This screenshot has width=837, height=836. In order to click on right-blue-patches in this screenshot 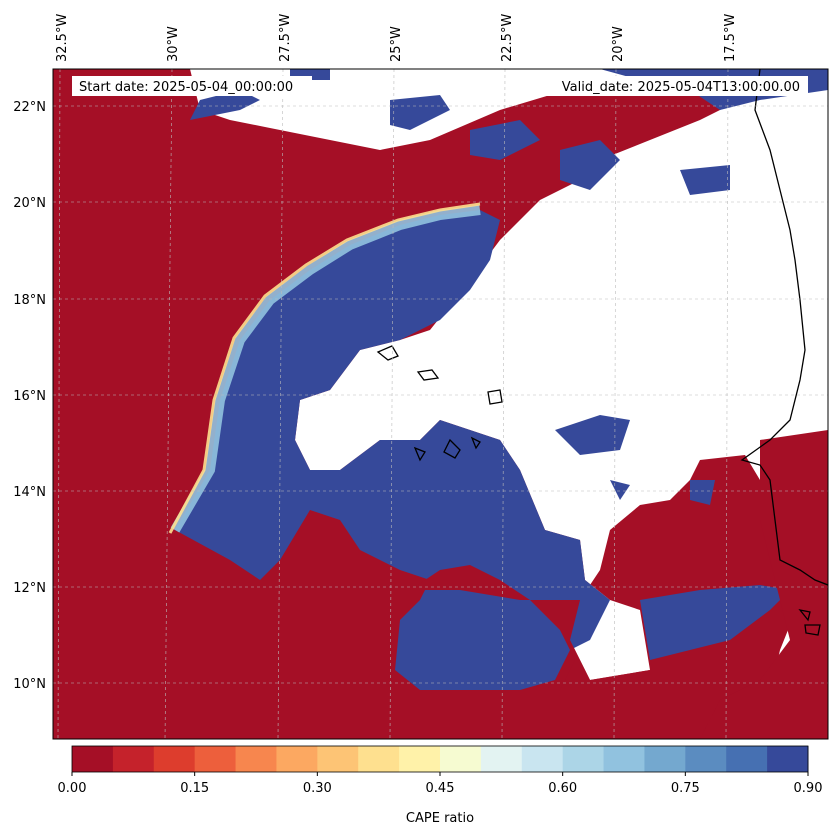, I will do `click(672, 537)`.